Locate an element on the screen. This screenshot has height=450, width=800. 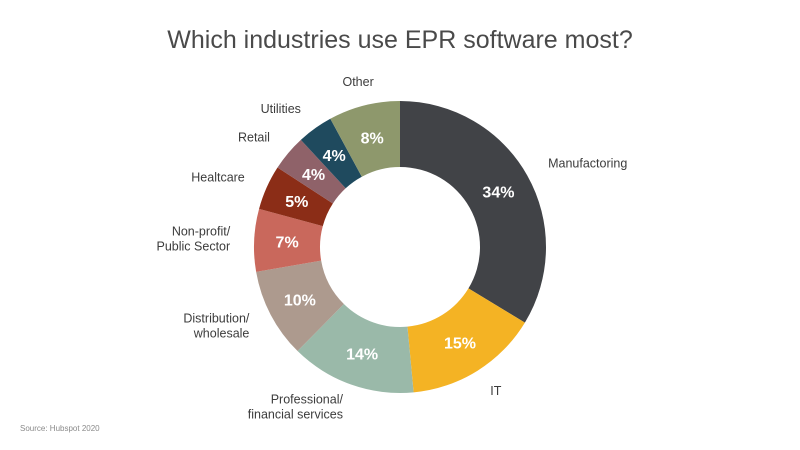
slice-value-label: 8% is located at coordinates (372, 138).